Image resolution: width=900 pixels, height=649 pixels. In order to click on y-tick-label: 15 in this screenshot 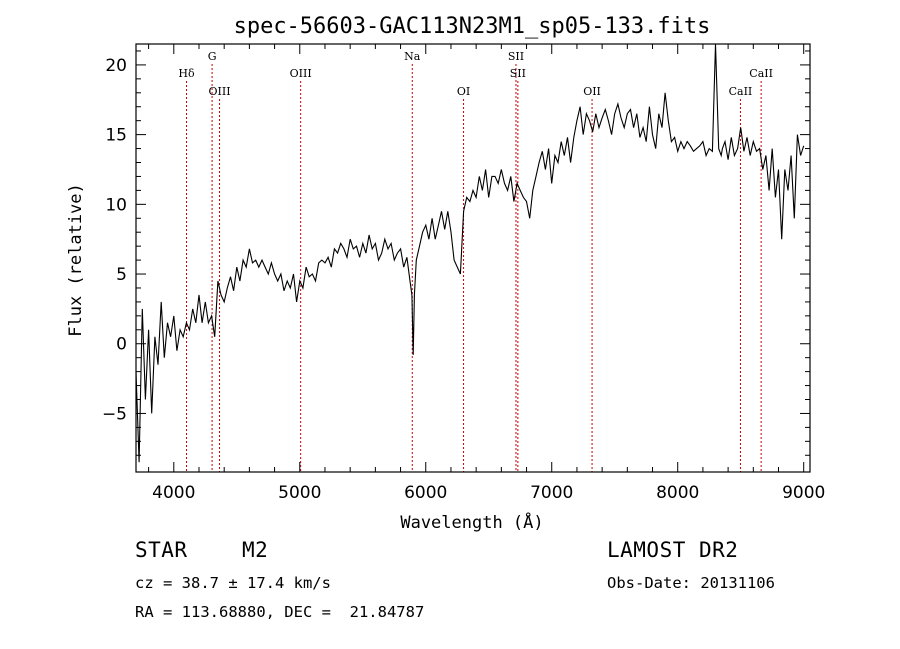, I will do `click(116, 136)`.